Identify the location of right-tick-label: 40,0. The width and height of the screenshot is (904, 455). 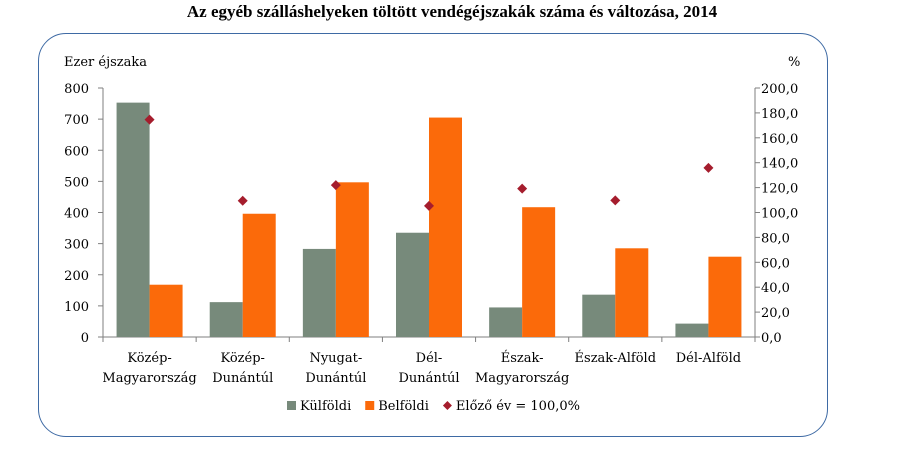
(775, 288).